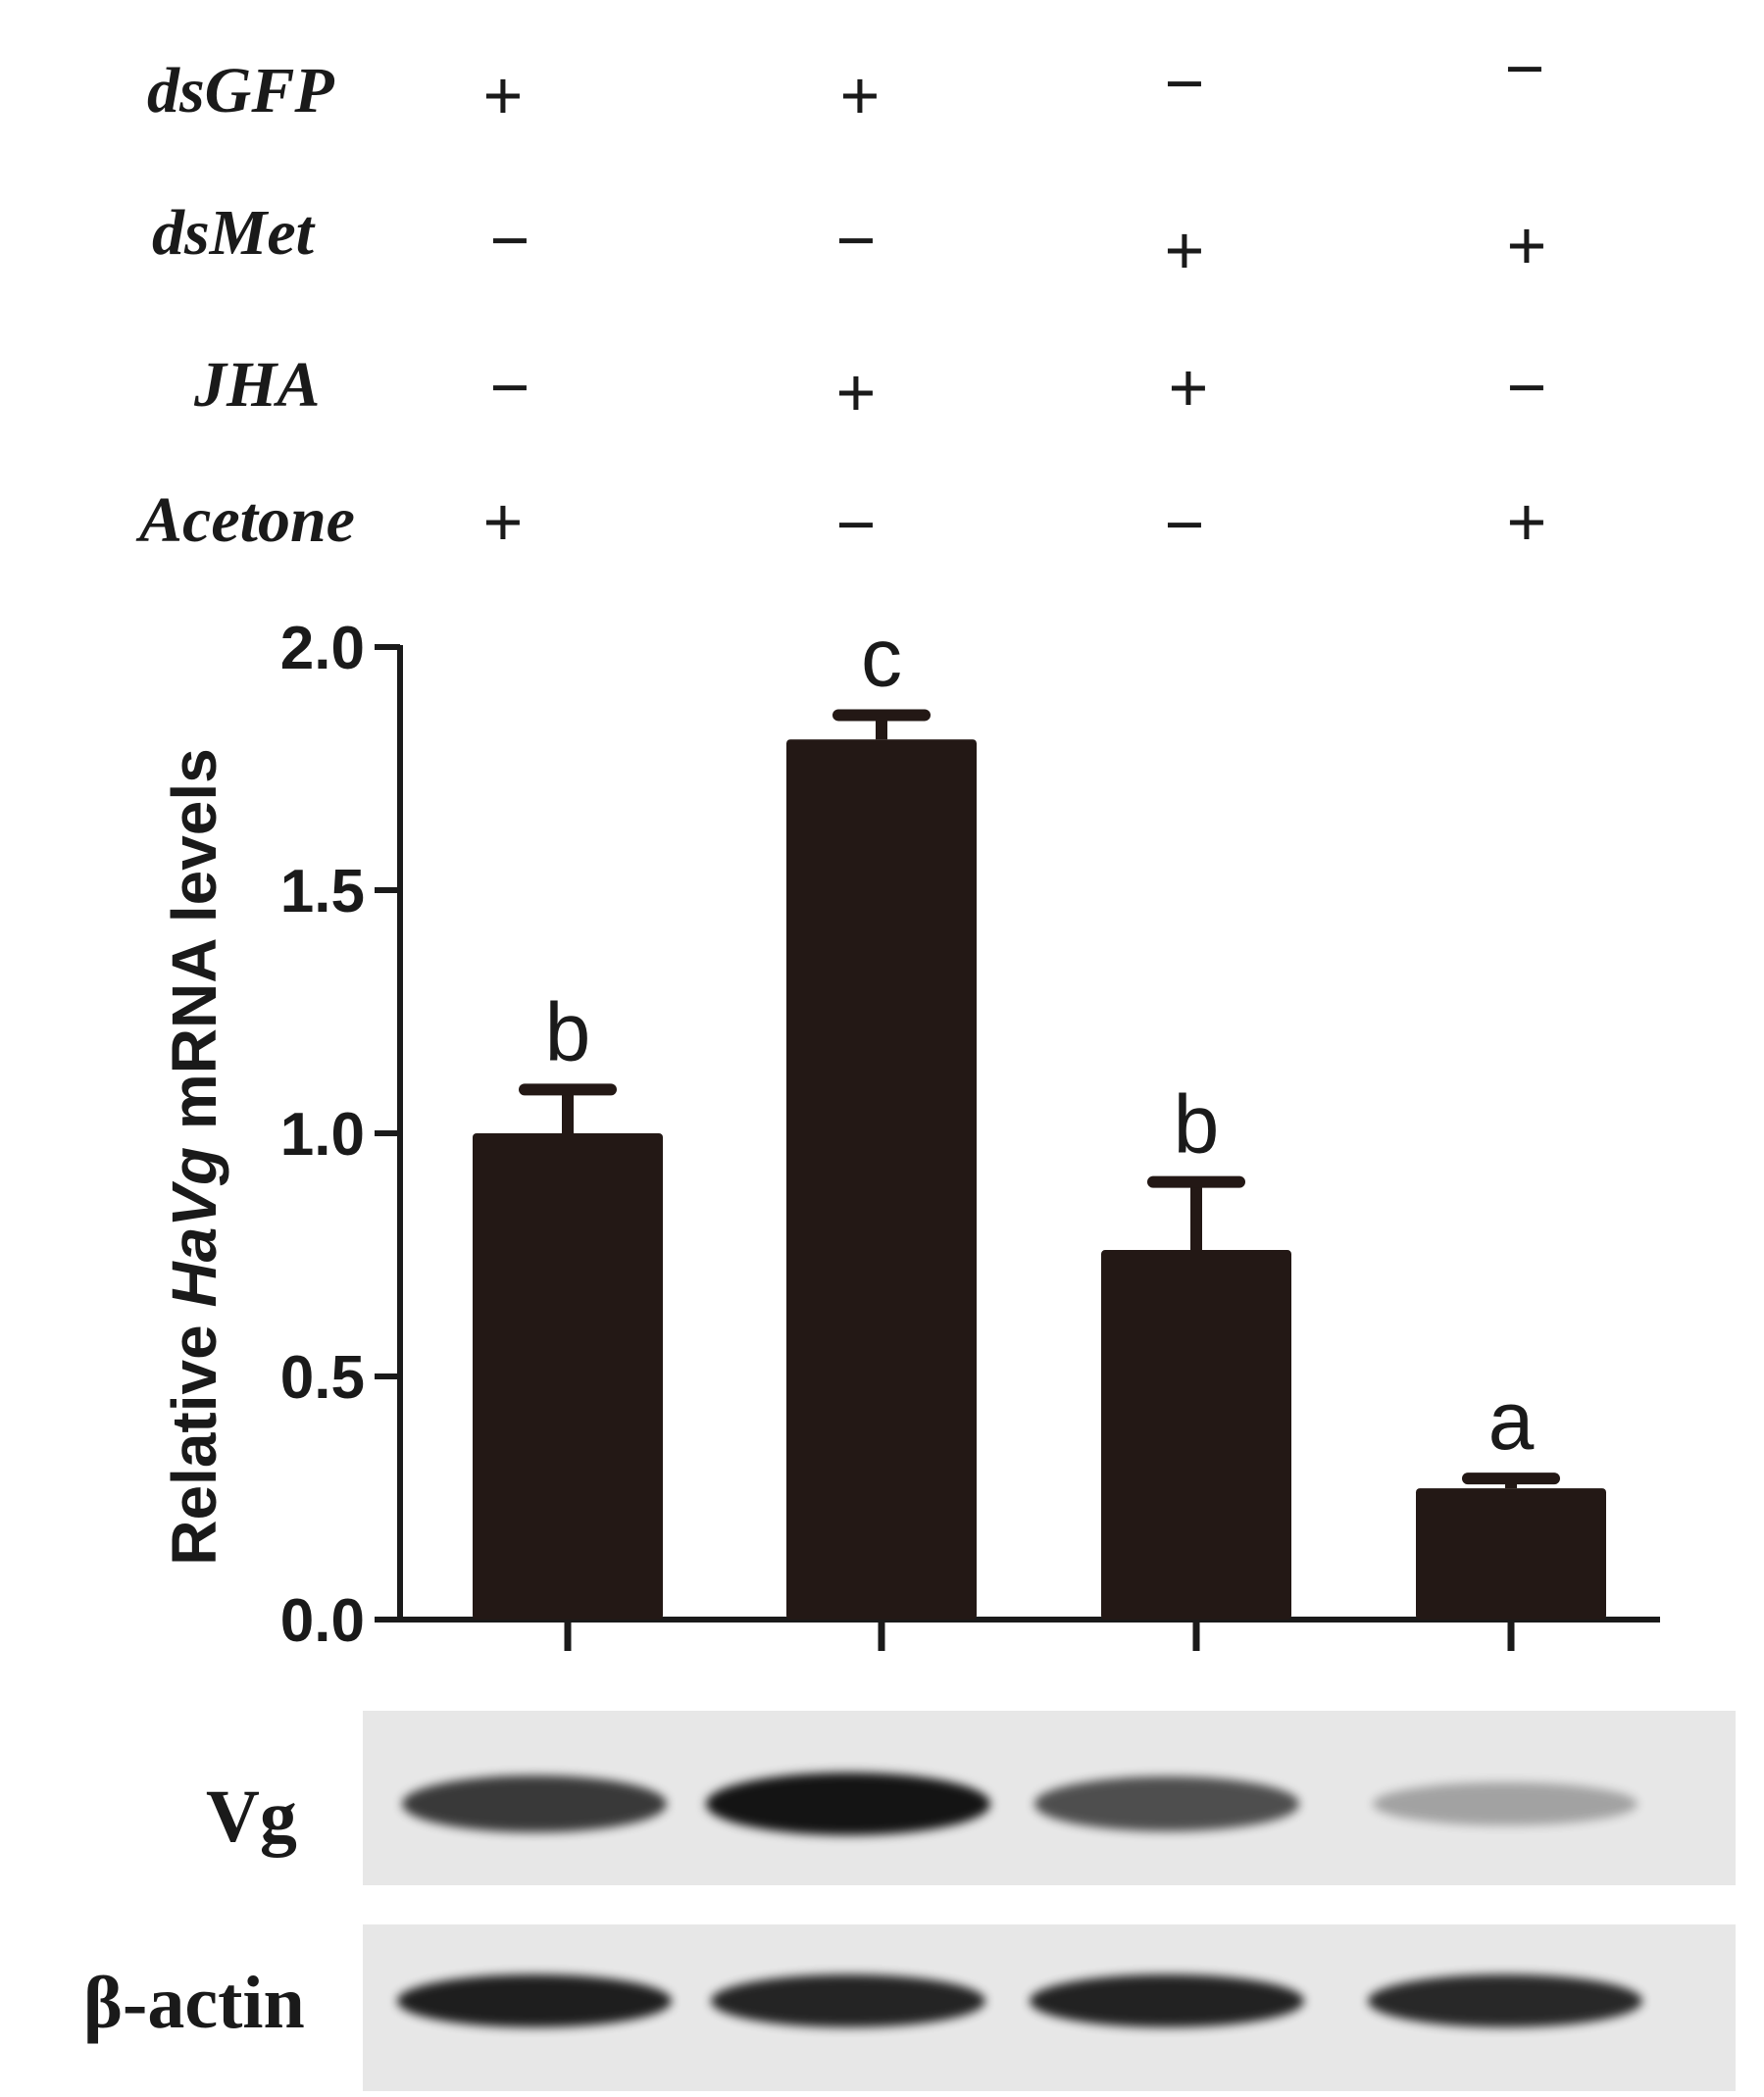 The width and height of the screenshot is (1764, 2097). I want to click on blot-label-beta-actin: β-actin, so click(194, 2003).